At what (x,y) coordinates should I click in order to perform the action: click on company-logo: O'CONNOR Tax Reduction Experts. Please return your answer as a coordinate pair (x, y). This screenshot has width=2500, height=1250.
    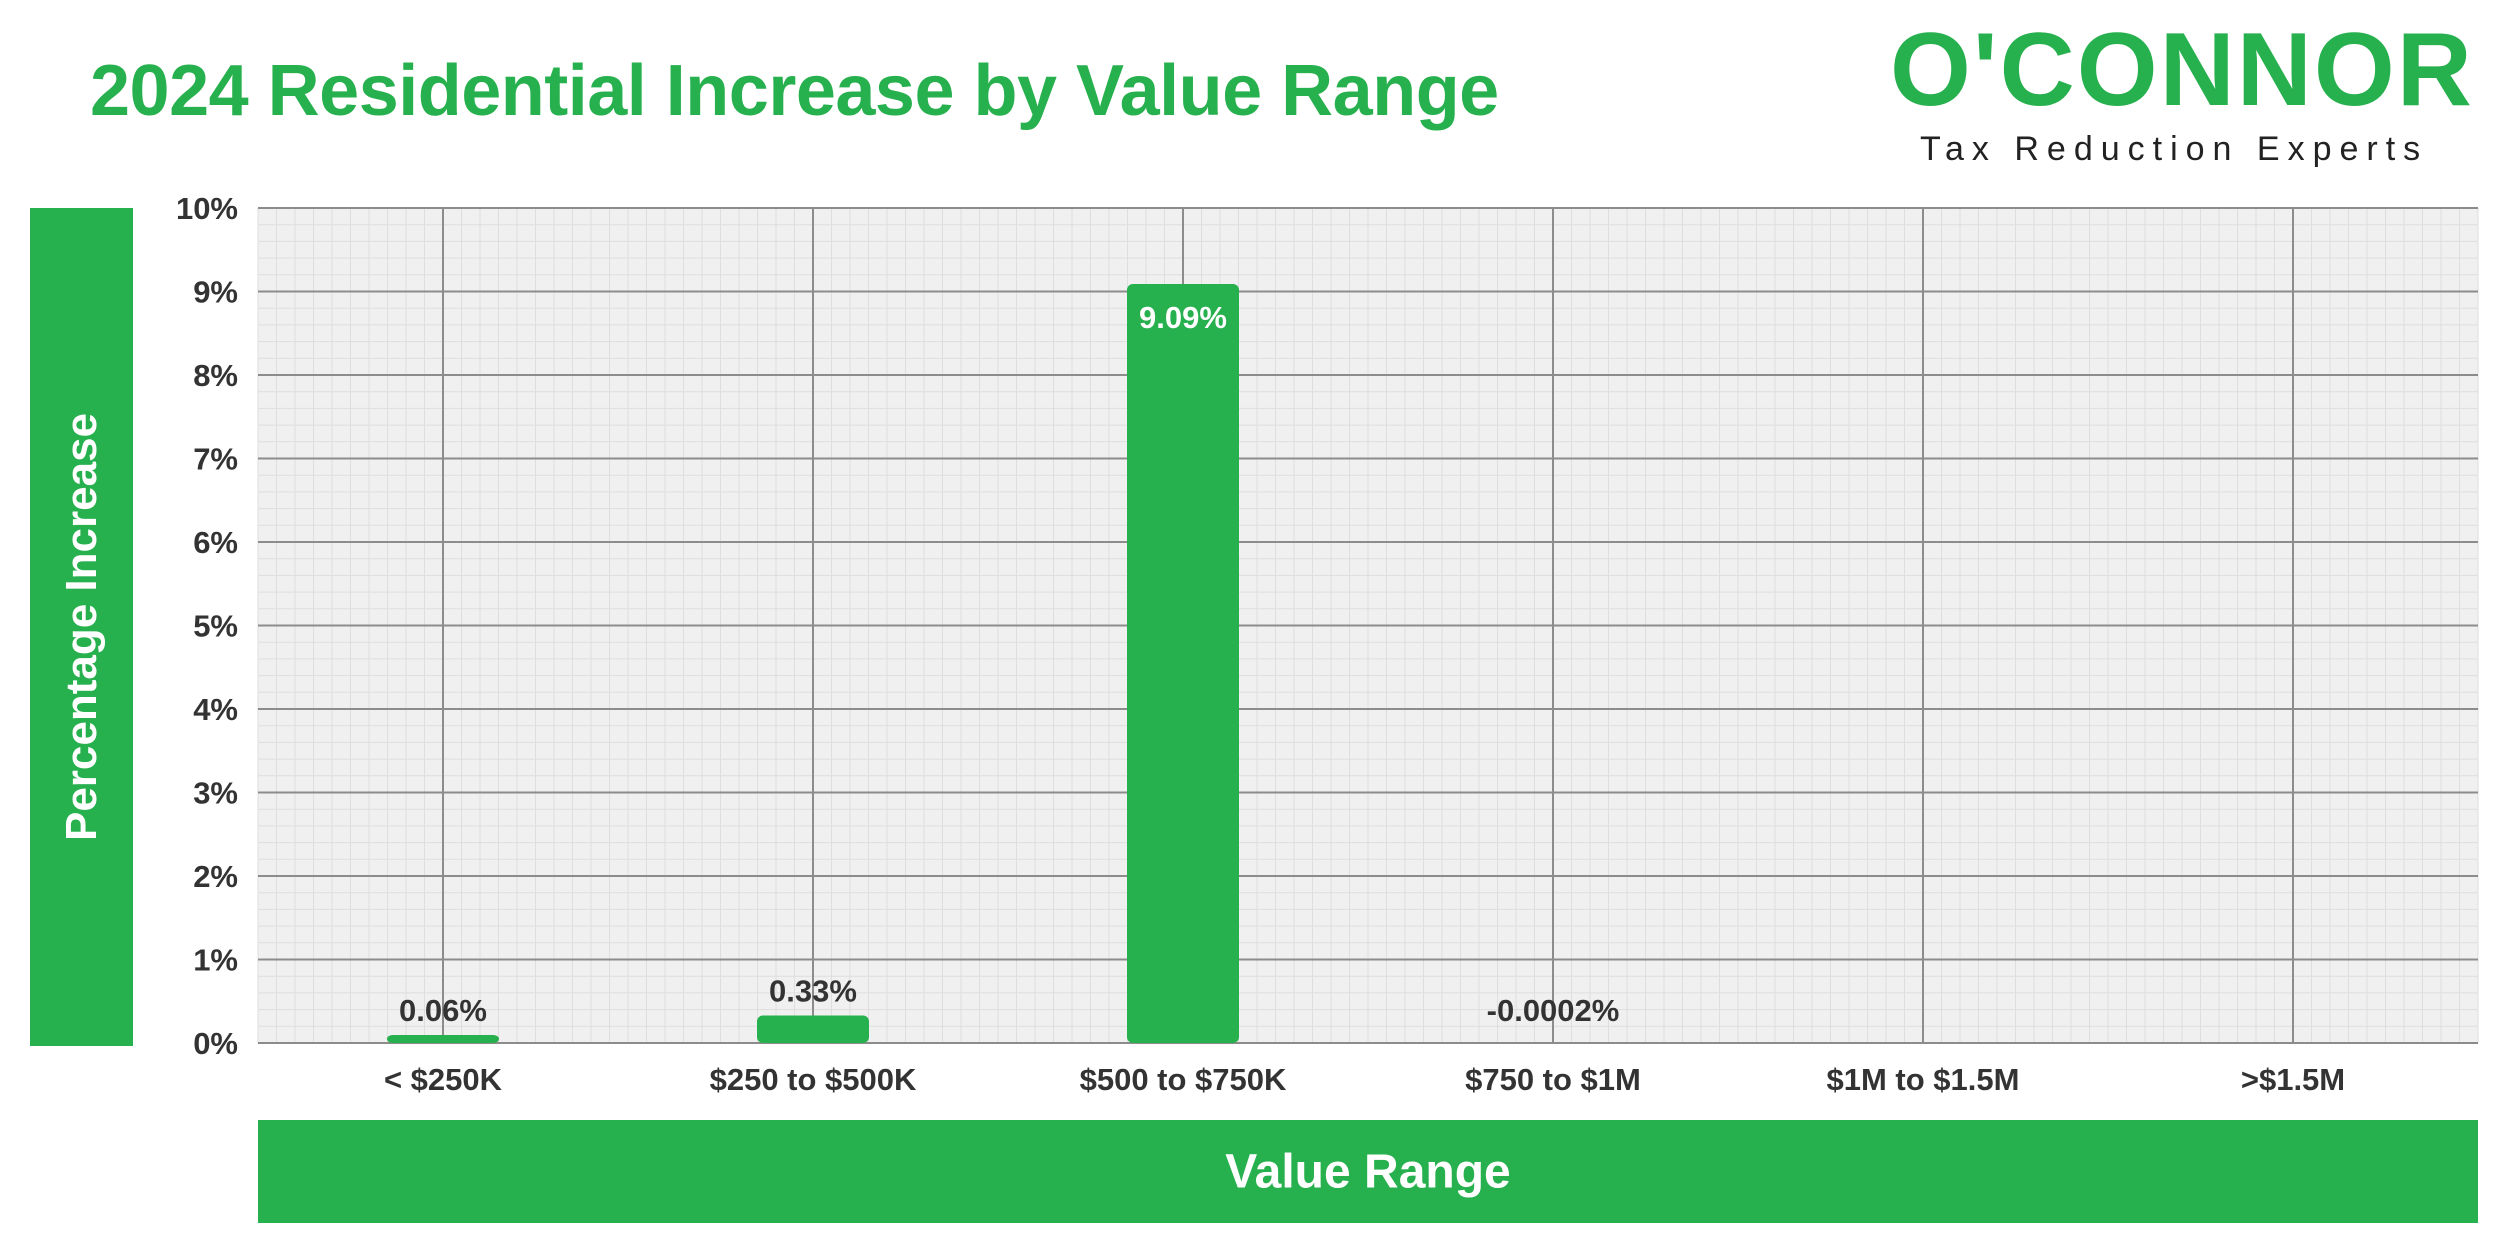
    Looking at the image, I should click on (2181, 93).